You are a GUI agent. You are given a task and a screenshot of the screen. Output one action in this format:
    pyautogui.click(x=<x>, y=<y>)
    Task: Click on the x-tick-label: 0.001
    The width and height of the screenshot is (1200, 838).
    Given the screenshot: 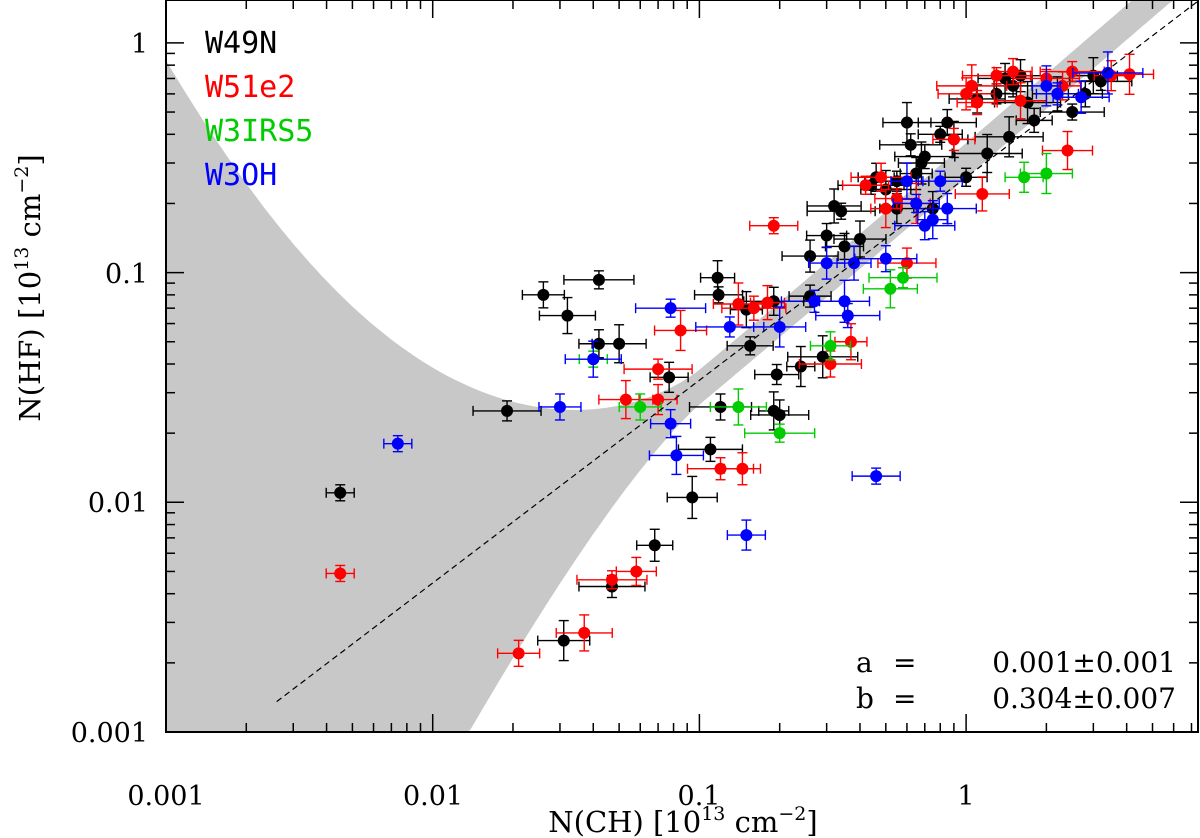 What is the action you would take?
    pyautogui.click(x=165, y=796)
    